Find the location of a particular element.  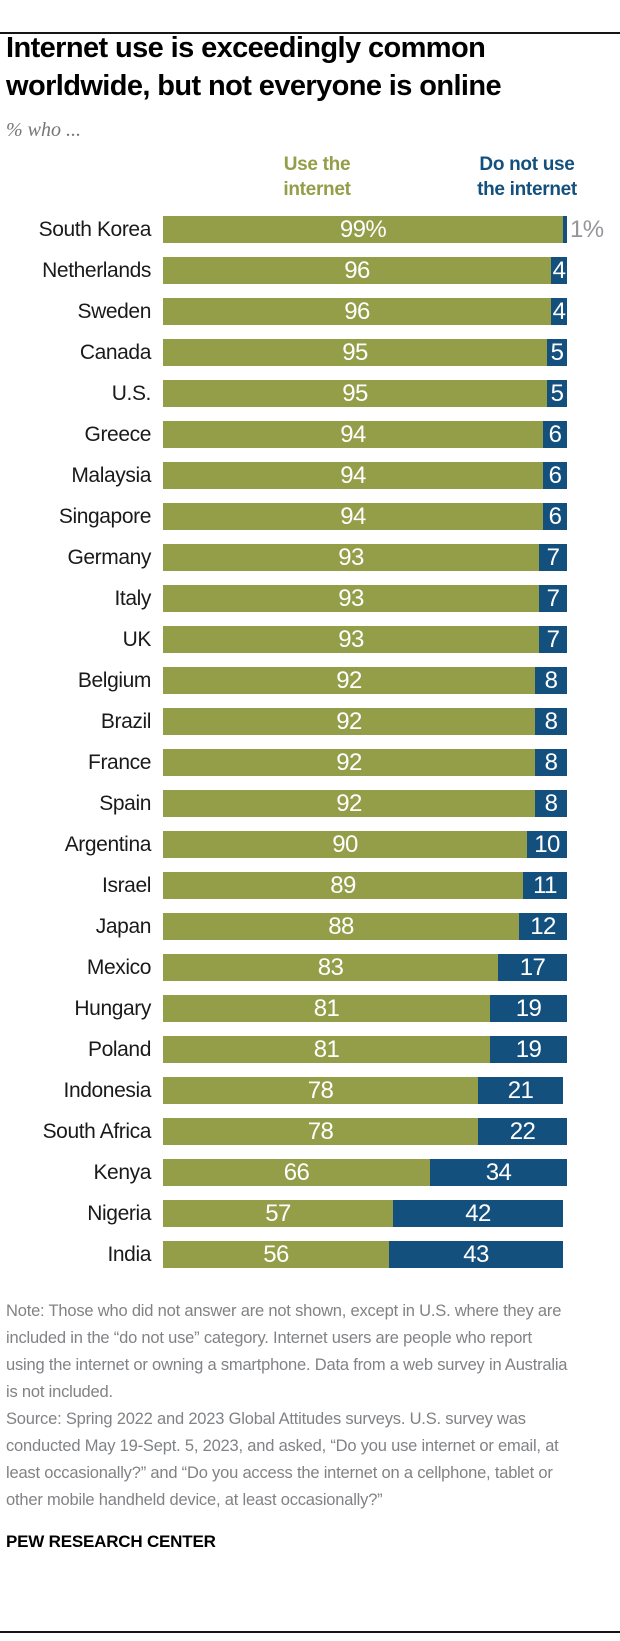

country-label: Greece is located at coordinates (118, 434).